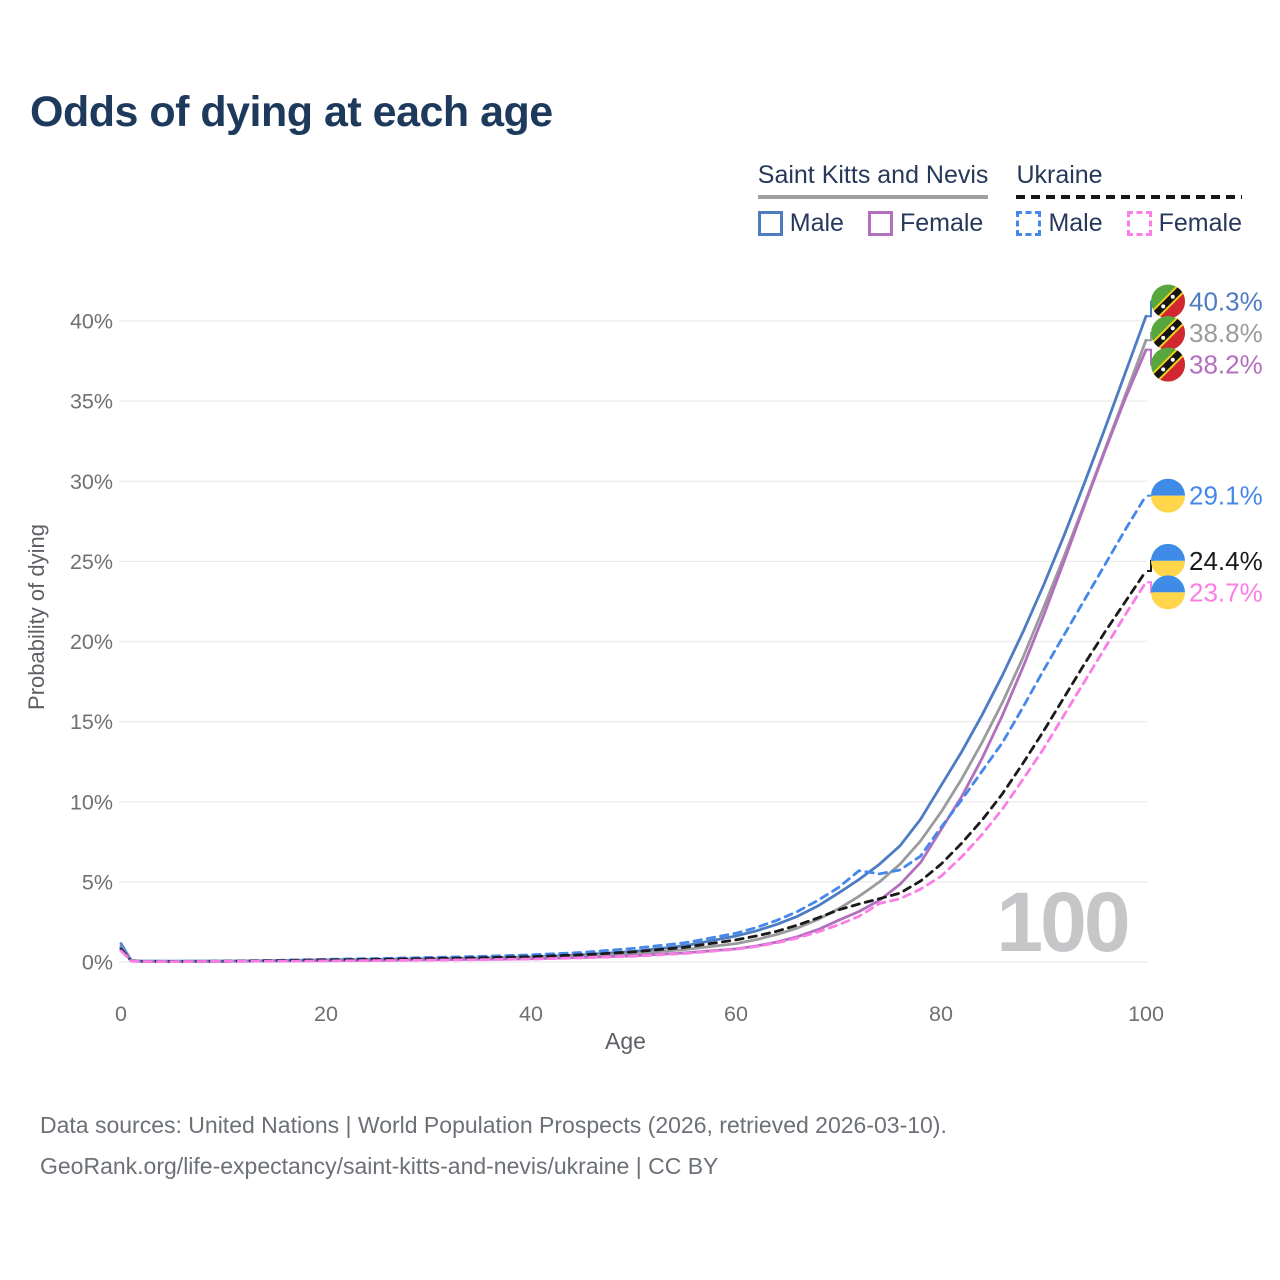 The image size is (1280, 1280). What do you see at coordinates (1059, 175) in the screenshot?
I see `legend-country-label: Ukraine` at bounding box center [1059, 175].